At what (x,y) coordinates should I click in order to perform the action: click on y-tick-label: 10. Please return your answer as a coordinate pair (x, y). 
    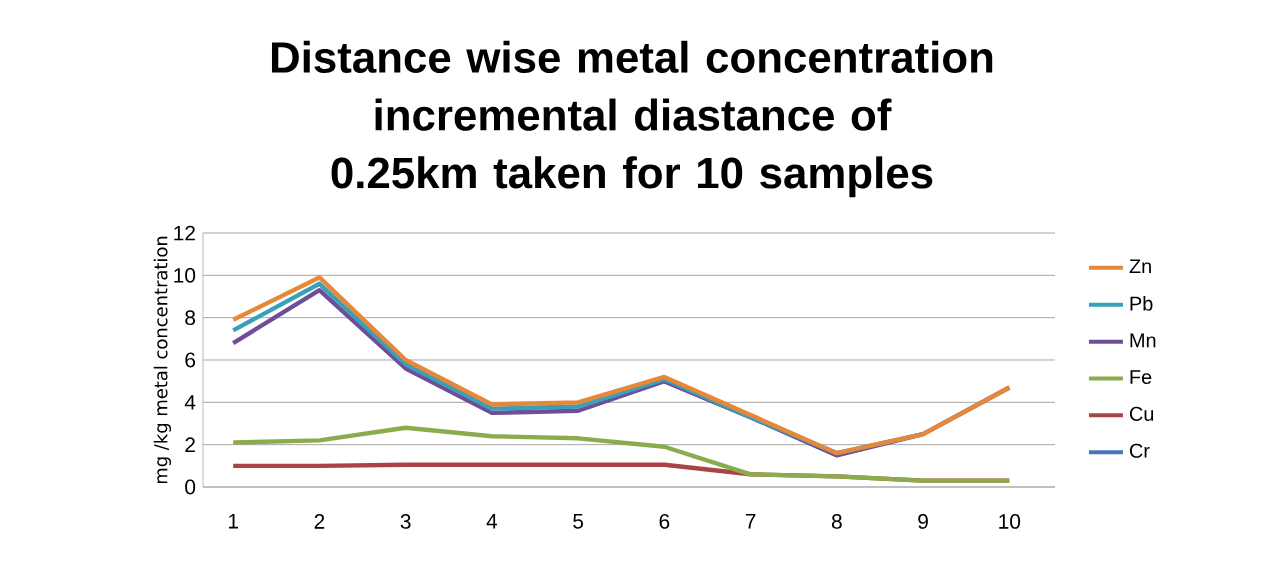
    Looking at the image, I should click on (185, 275).